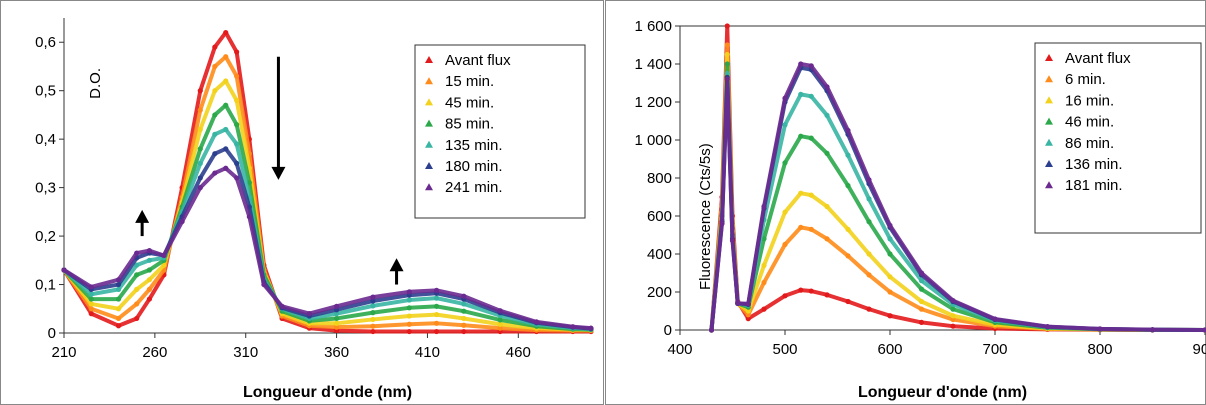 The image size is (1206, 405). Describe the element at coordinates (994, 349) in the screenshot. I see `x-tick-label: 700` at that location.